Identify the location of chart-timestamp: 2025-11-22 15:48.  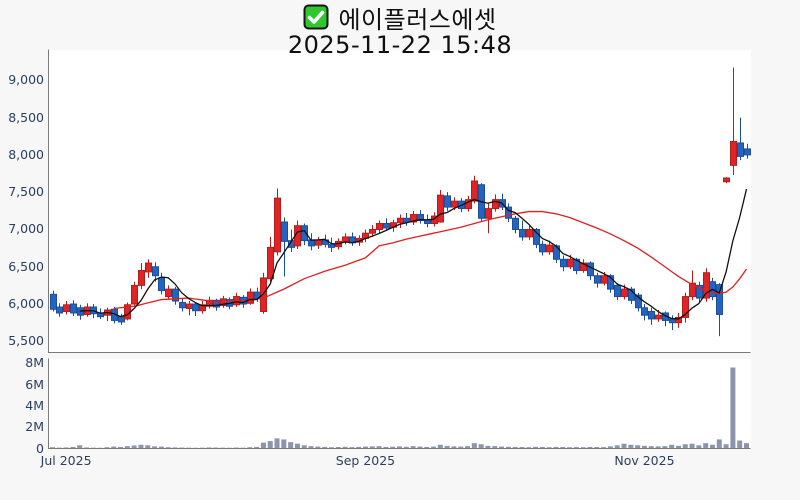
(400, 45).